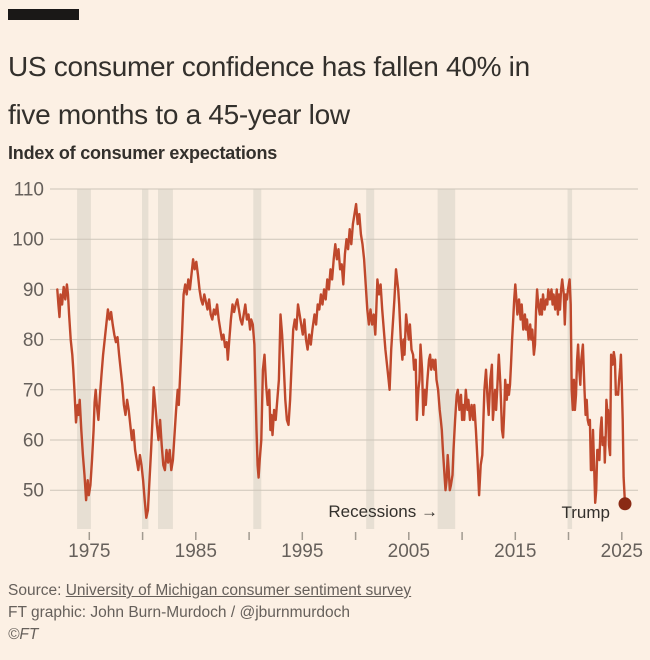  I want to click on chart-subtitle: Index of consumer expectations, so click(143, 153).